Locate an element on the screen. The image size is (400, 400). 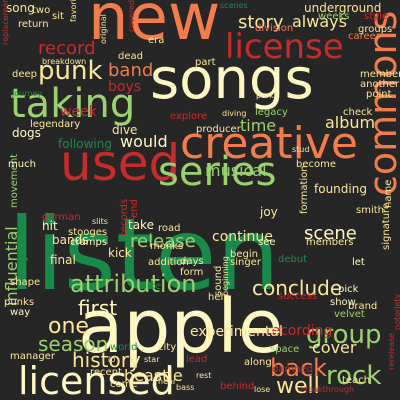
word-new: new is located at coordinates (154, 27).